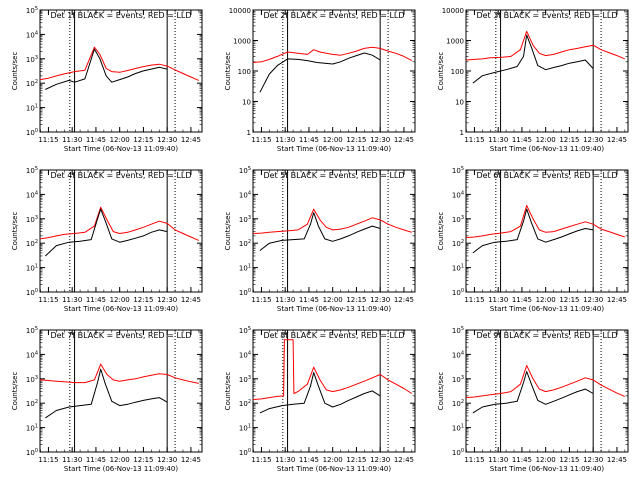 The height and width of the screenshot is (480, 640). What do you see at coordinates (546, 15) in the screenshot?
I see `chart-title: Det 3f BLACK = Events, RED = LLD` at bounding box center [546, 15].